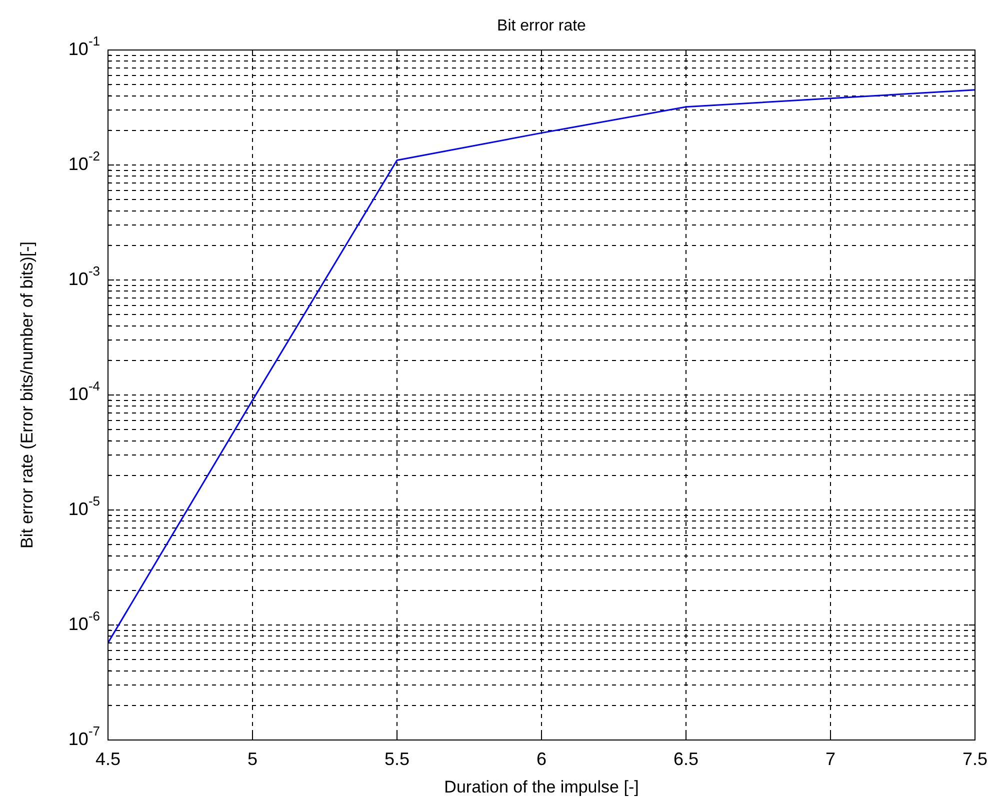 The height and width of the screenshot is (810, 997). What do you see at coordinates (830, 758) in the screenshot?
I see `x-tick-label: 7` at bounding box center [830, 758].